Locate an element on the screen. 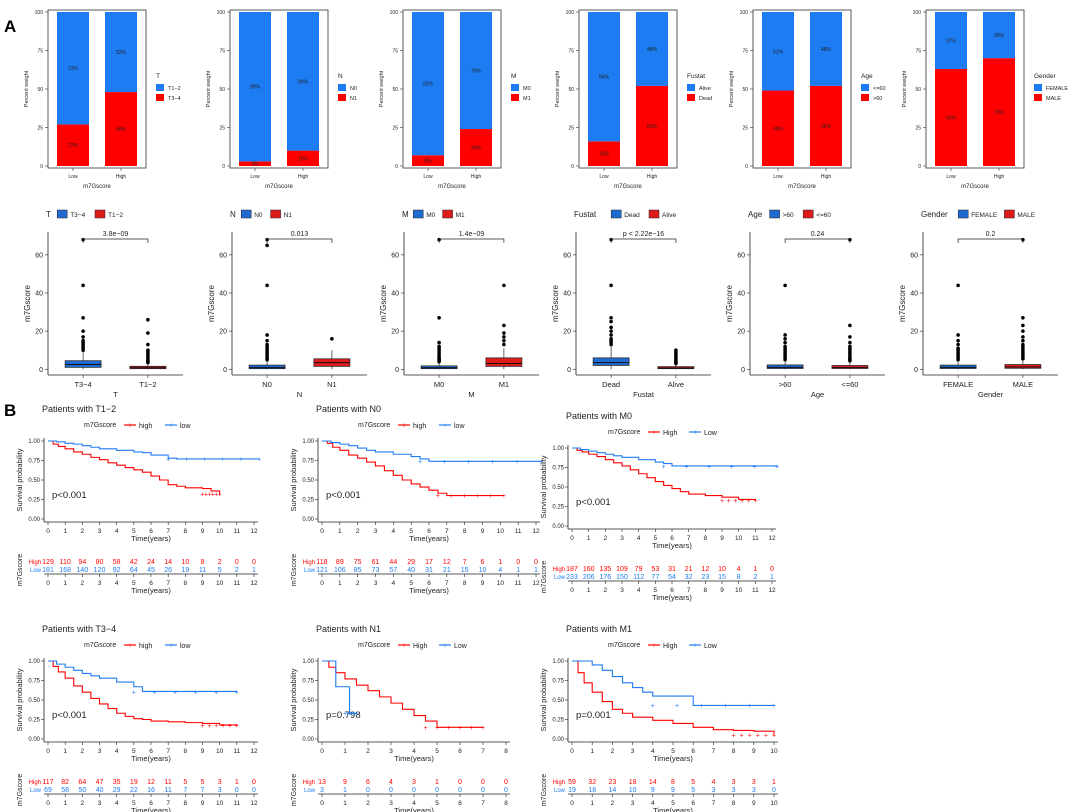 The width and height of the screenshot is (1072, 812). risk-tick-label: 12 is located at coordinates (772, 590).